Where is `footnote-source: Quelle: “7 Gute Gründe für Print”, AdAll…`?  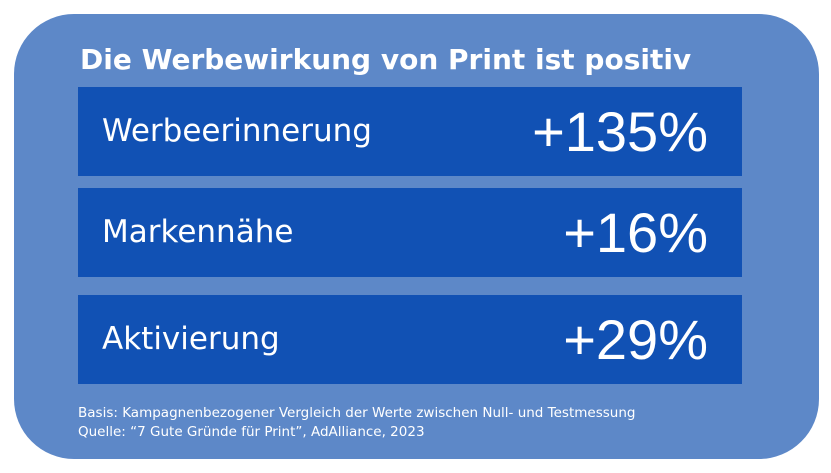 footnote-source: Quelle: “7 Gute Gründe für Print”, AdAll… is located at coordinates (251, 432).